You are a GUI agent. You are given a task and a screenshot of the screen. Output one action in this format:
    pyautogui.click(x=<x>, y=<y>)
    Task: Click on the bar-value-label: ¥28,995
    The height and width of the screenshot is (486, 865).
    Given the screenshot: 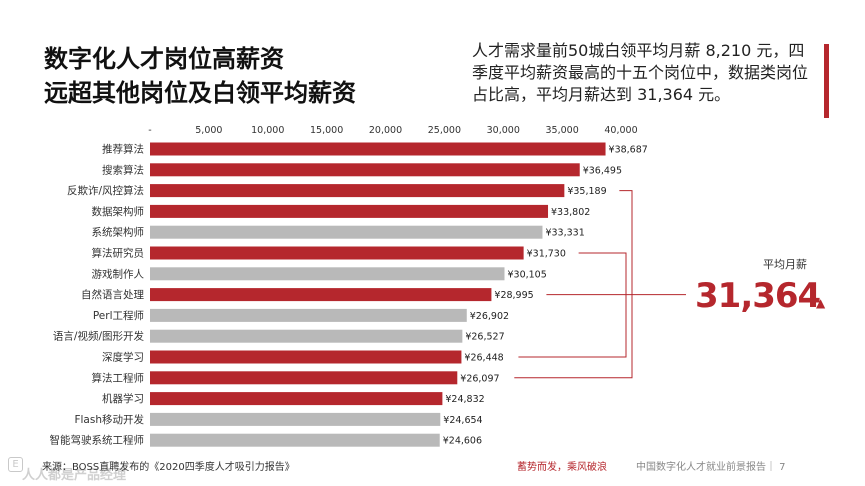 What is the action you would take?
    pyautogui.click(x=513, y=295)
    